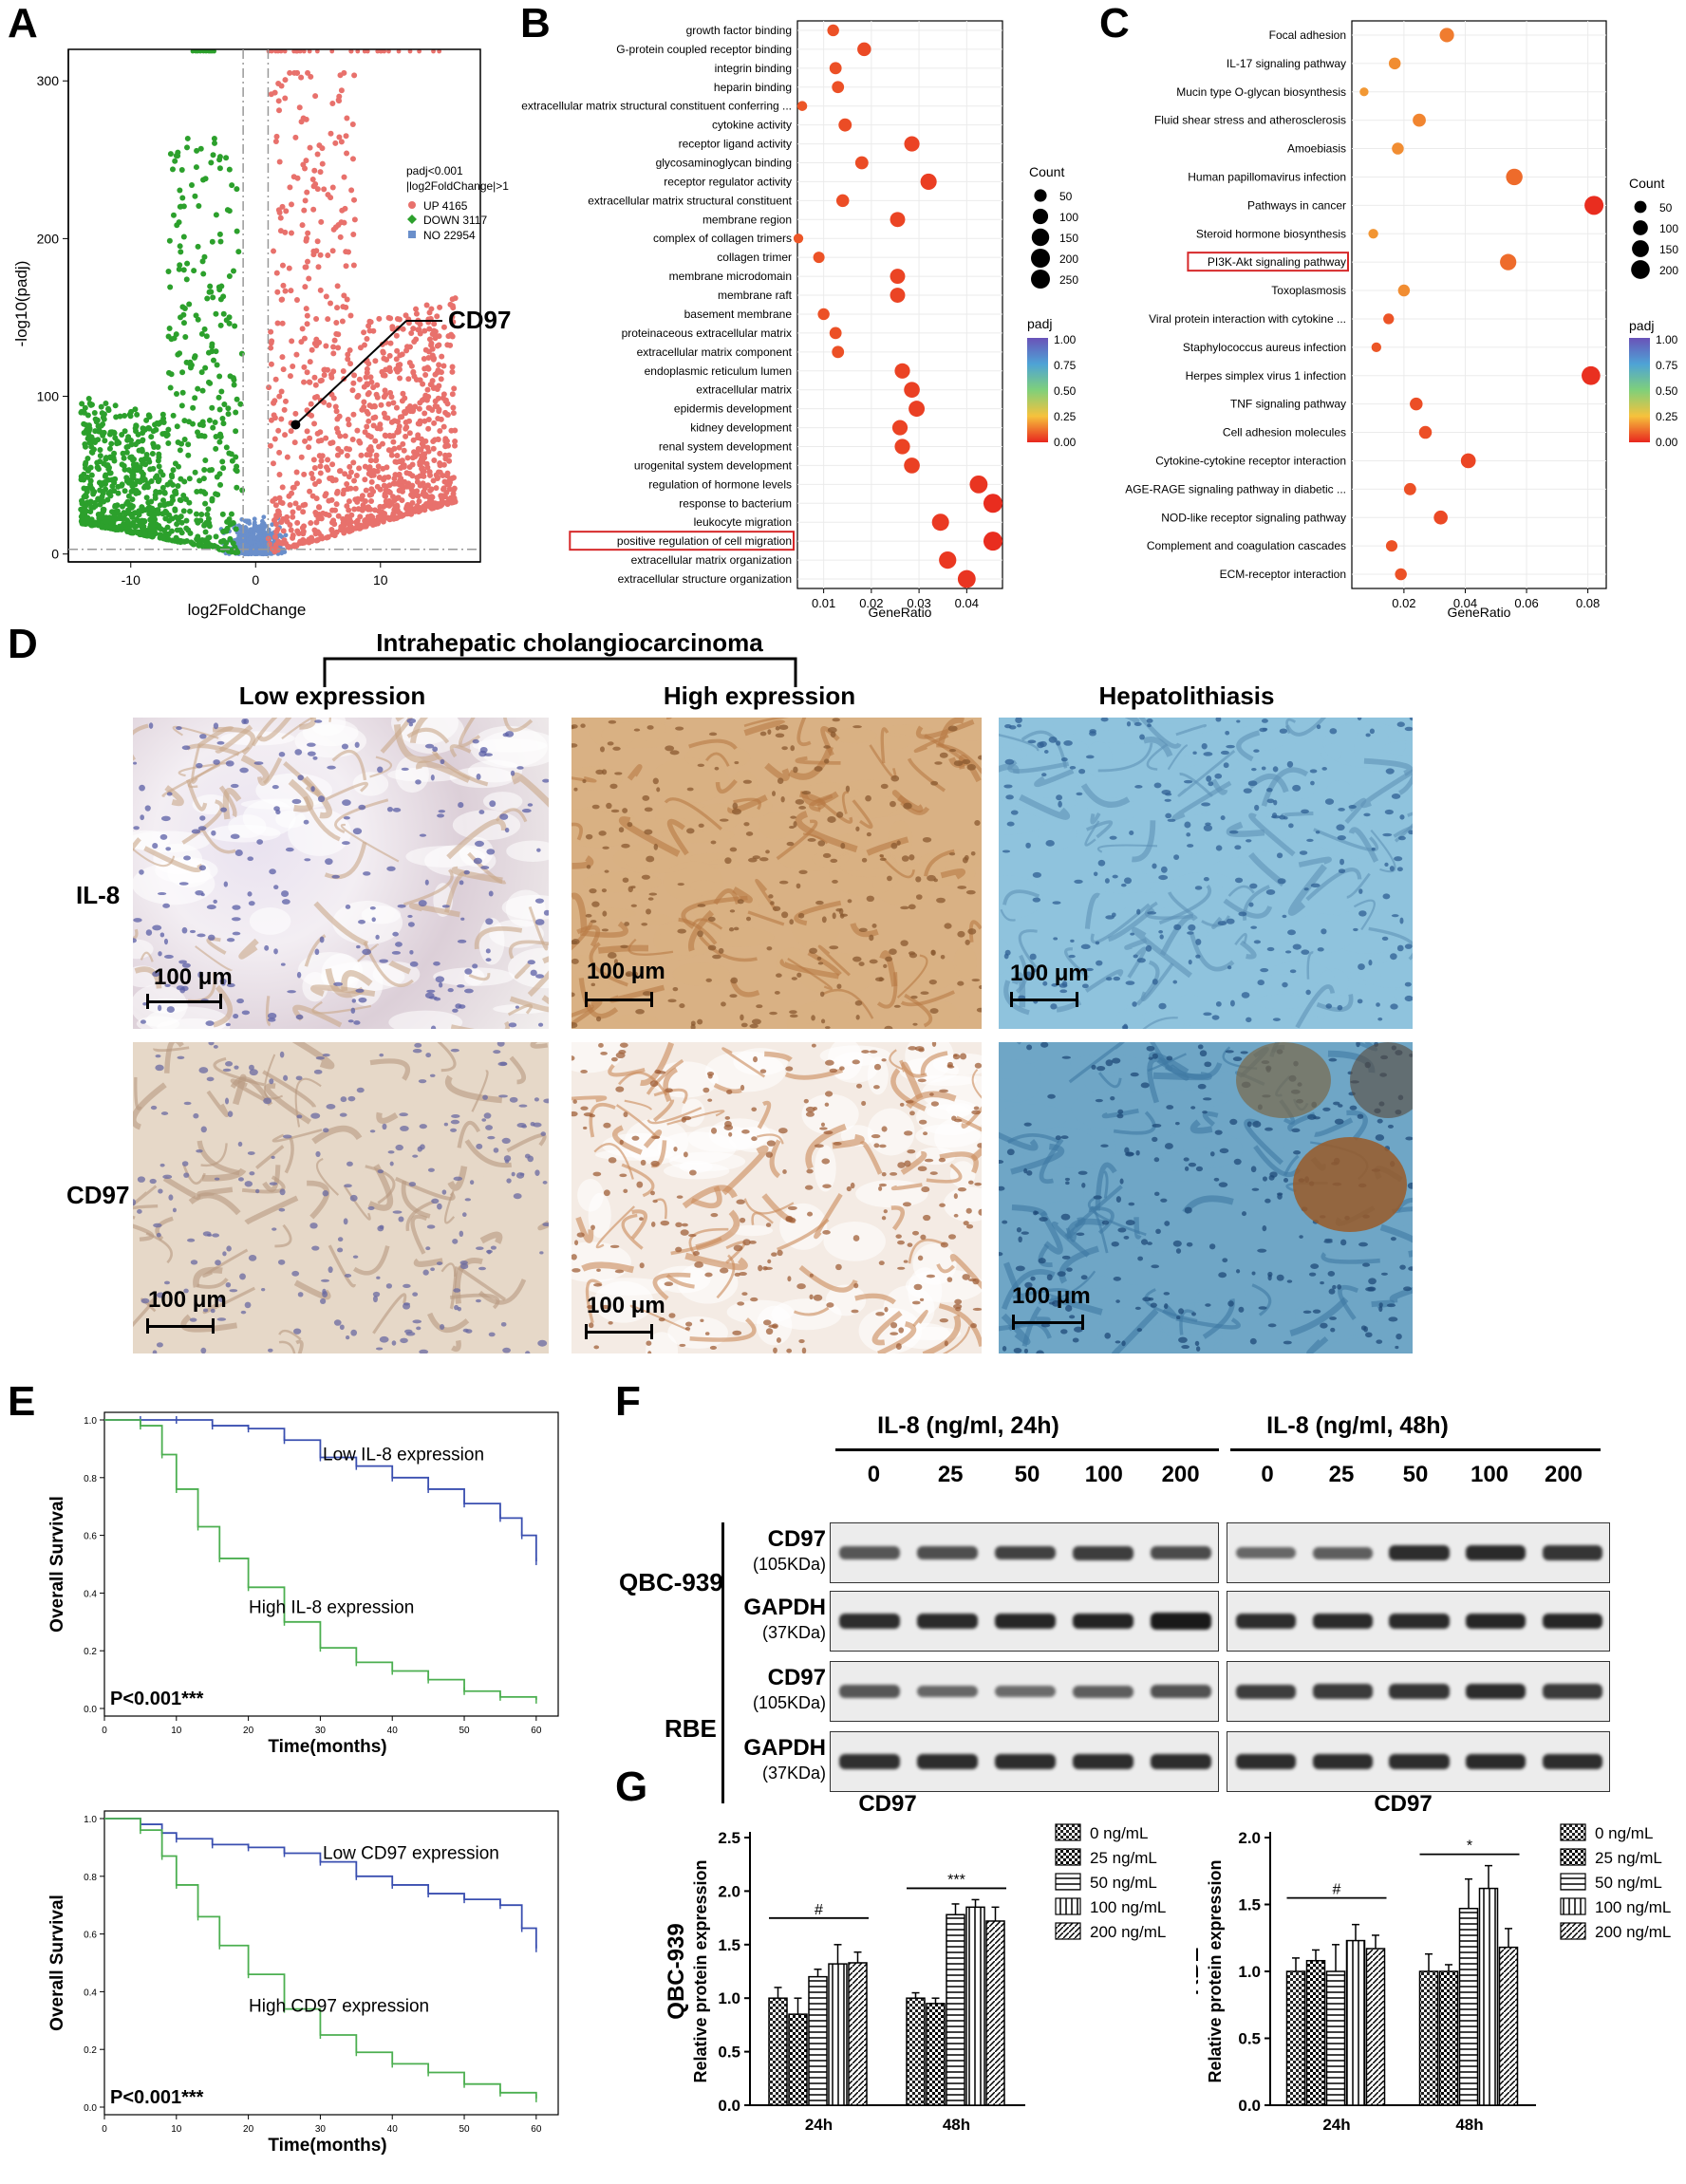  What do you see at coordinates (569, 642) in the screenshot?
I see `ihc-group-title: Intrahepatic cholangiocarcinoma` at bounding box center [569, 642].